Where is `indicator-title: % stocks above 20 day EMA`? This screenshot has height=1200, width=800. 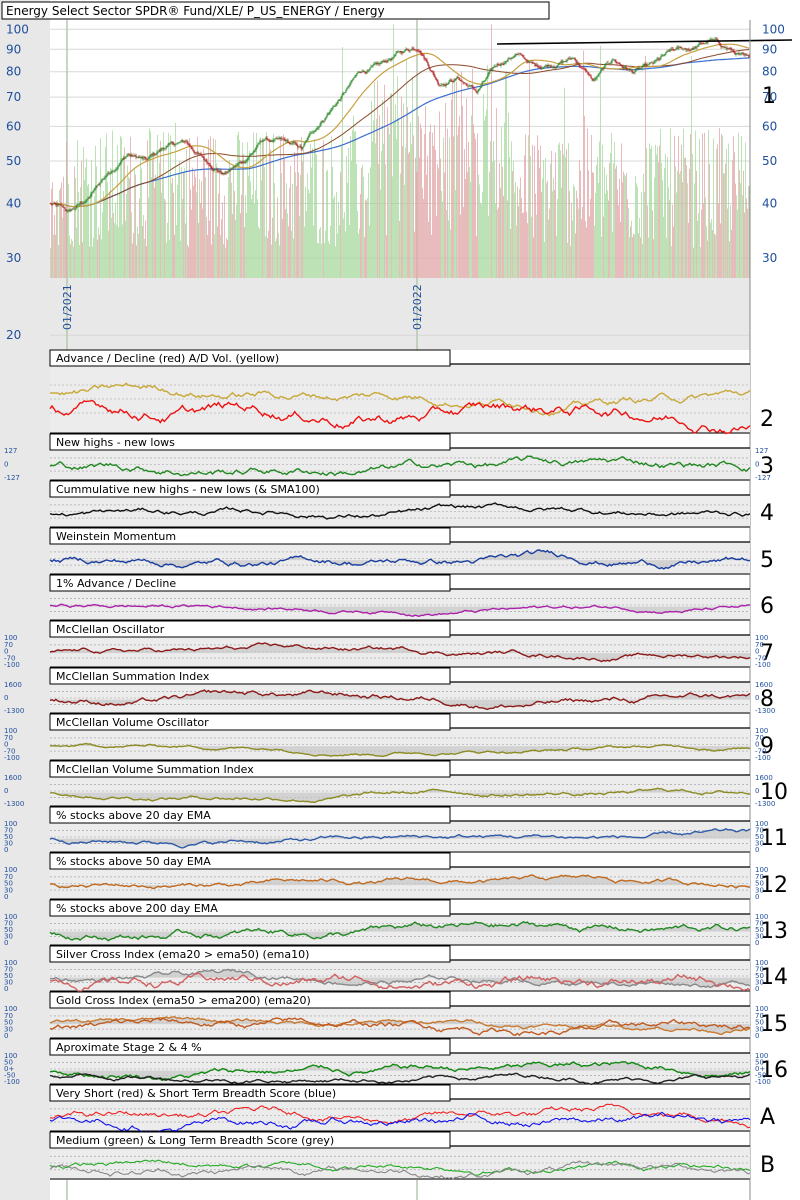
indicator-title: % stocks above 20 day EMA is located at coordinates (133, 815).